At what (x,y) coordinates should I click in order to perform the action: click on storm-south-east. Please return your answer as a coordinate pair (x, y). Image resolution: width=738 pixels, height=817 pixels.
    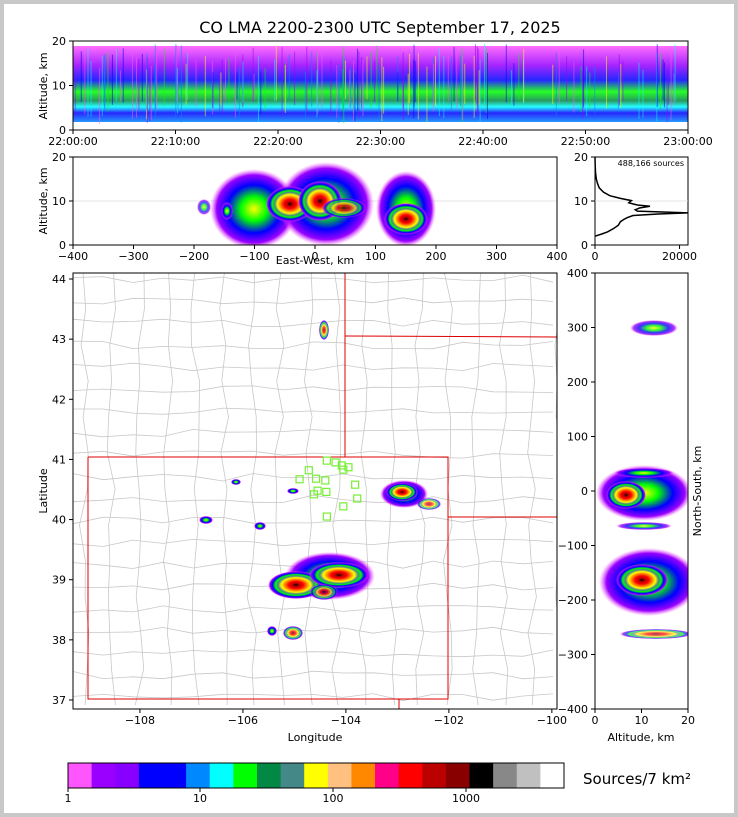
    Looking at the image, I should click on (339, 575).